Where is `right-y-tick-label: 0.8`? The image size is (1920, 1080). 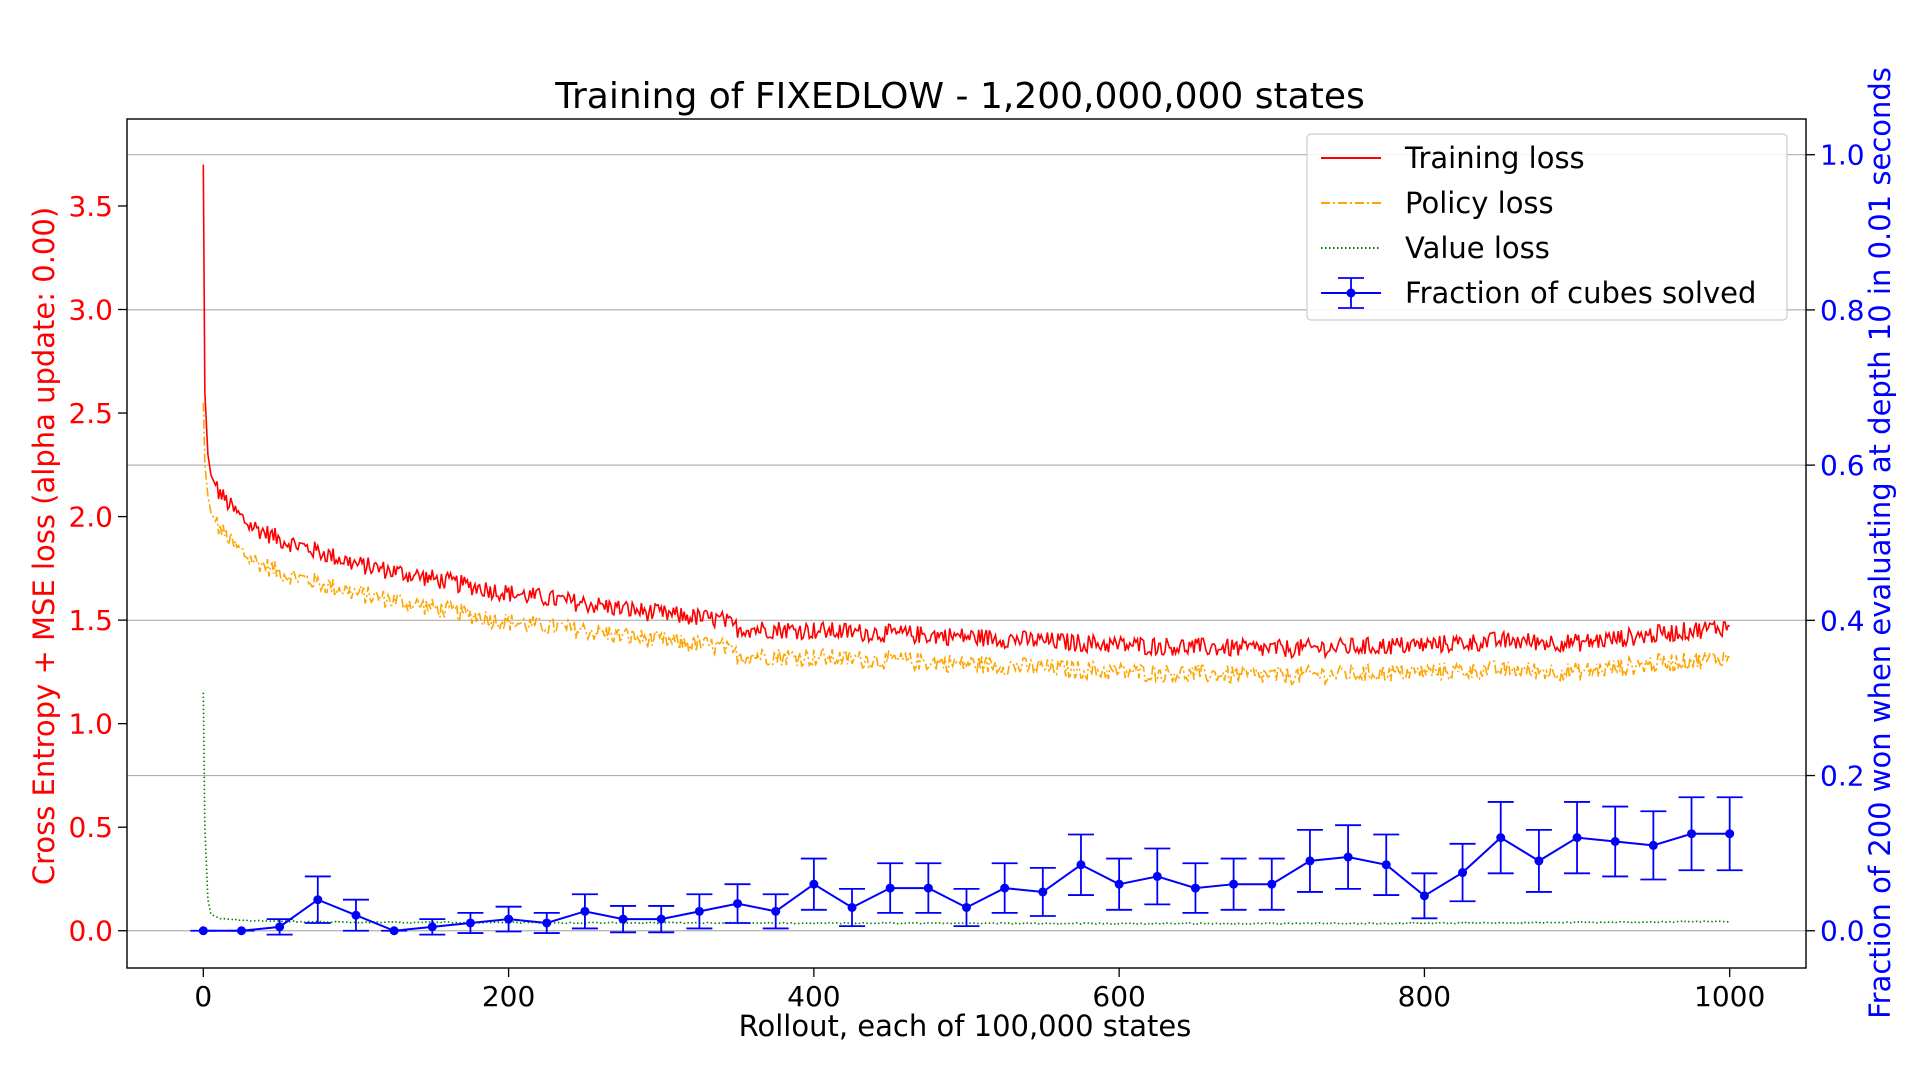
right-y-tick-label: 0.8 is located at coordinates (1842, 310).